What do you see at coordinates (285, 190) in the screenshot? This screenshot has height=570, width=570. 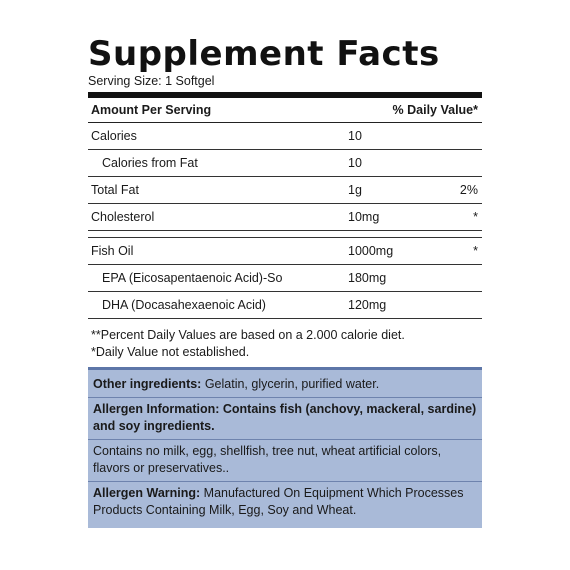 I see `table-row: Total Fat 1g 2%` at bounding box center [285, 190].